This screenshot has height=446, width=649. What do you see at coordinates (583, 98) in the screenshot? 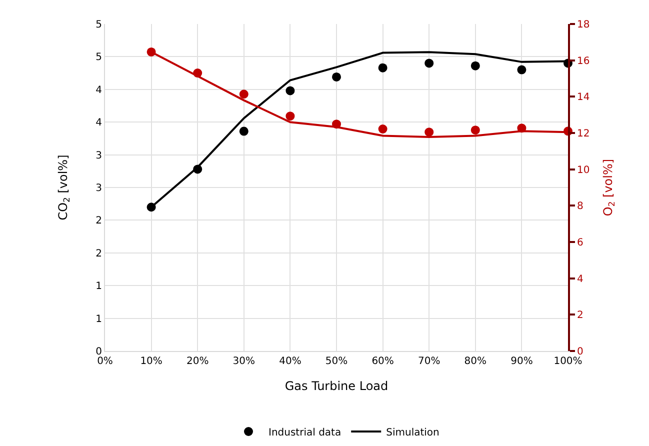
I see `y2-tick-label: 14` at bounding box center [583, 98].